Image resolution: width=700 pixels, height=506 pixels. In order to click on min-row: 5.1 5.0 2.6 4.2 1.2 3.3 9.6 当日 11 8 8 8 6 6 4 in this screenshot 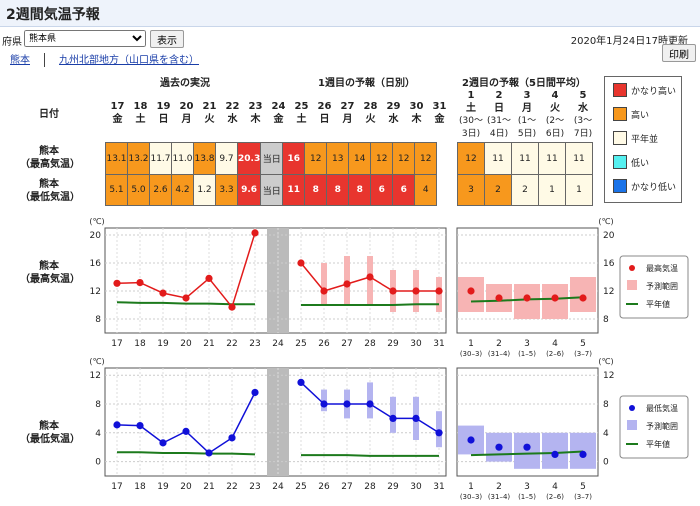, I will do `click(271, 190)`.